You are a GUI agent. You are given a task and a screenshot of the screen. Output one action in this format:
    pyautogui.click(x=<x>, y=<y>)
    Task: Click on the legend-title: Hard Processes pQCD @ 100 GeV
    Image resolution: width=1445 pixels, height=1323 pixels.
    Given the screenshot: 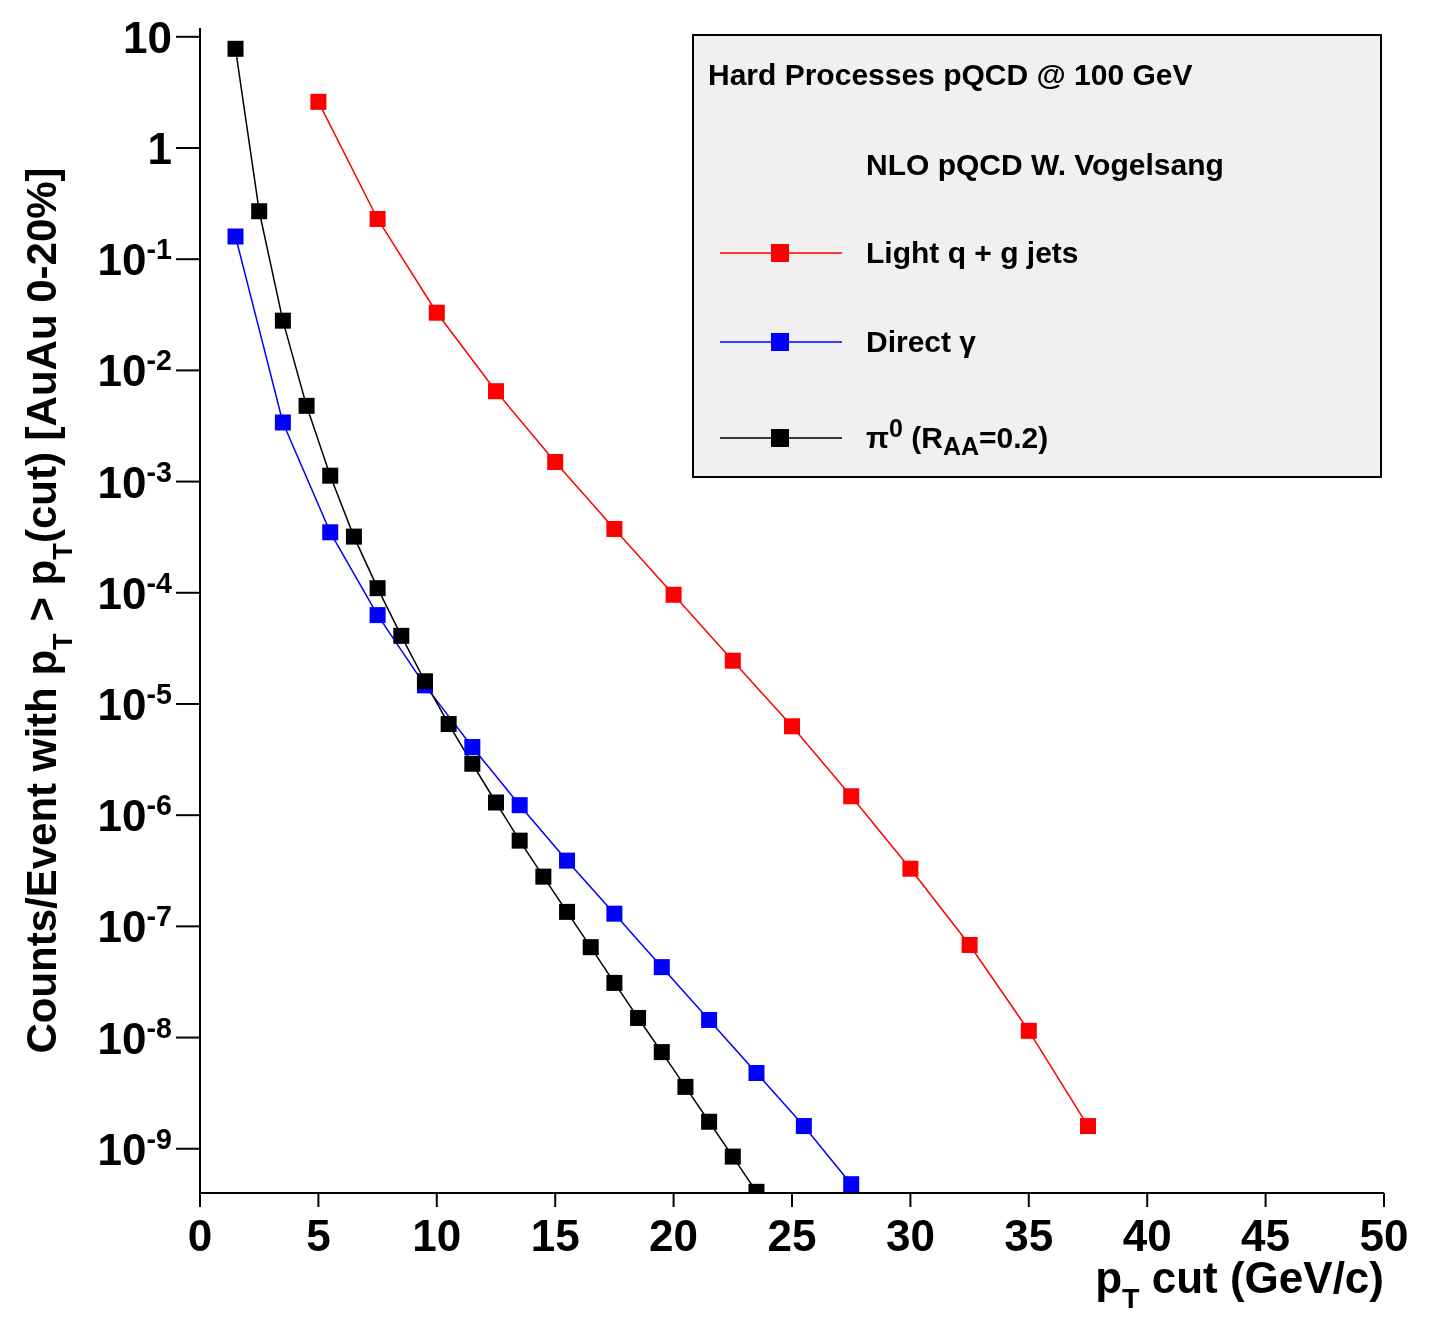 What is the action you would take?
    pyautogui.click(x=950, y=75)
    